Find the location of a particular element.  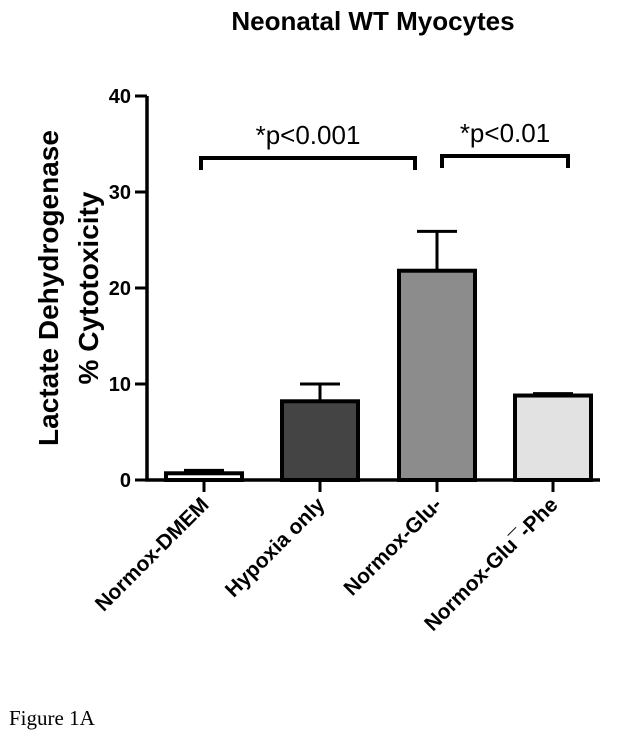

figure-caption: Figure 1A is located at coordinates (52, 718).